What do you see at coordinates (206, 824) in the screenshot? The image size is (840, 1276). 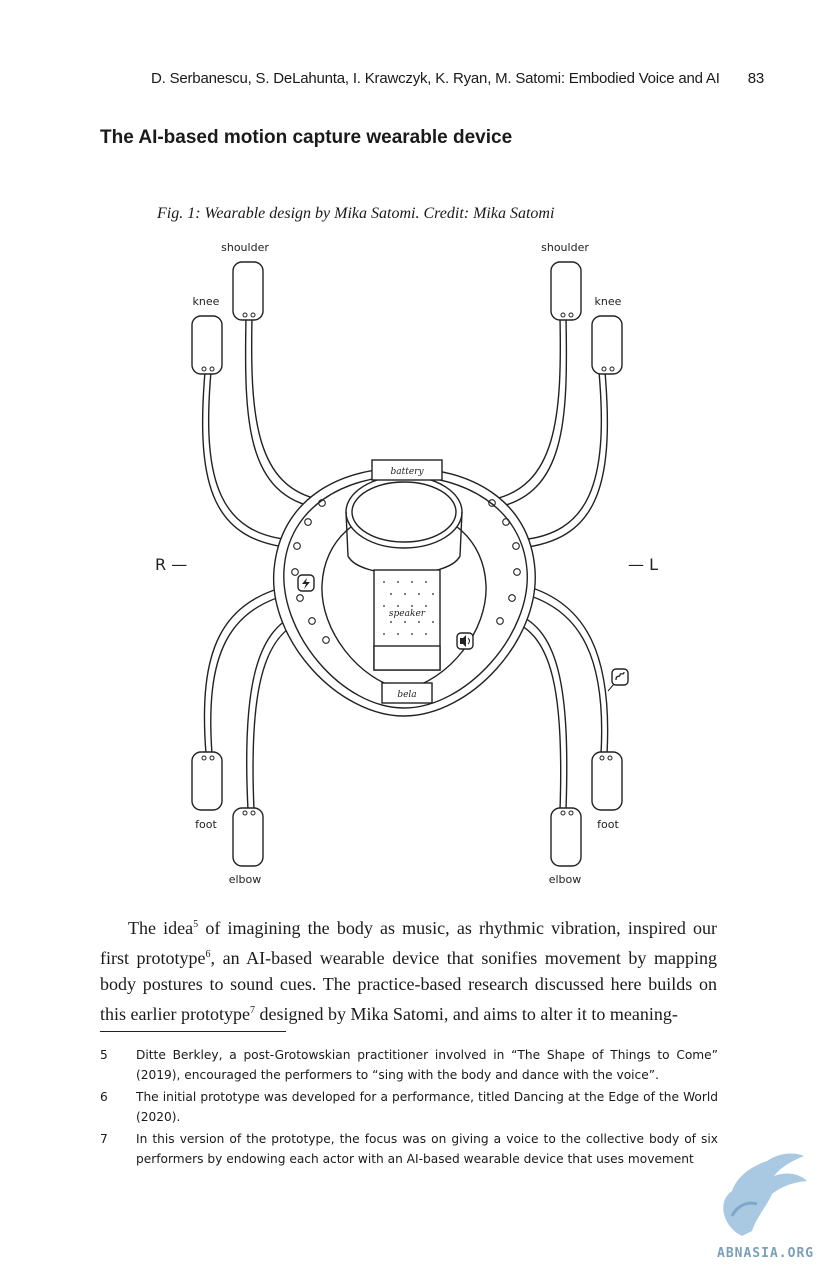 I see `label-foot-right: foot` at bounding box center [206, 824].